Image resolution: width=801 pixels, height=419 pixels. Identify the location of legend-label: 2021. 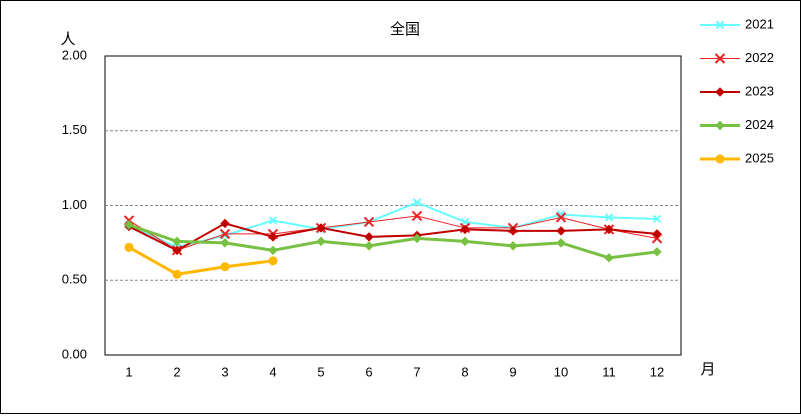
(759, 23).